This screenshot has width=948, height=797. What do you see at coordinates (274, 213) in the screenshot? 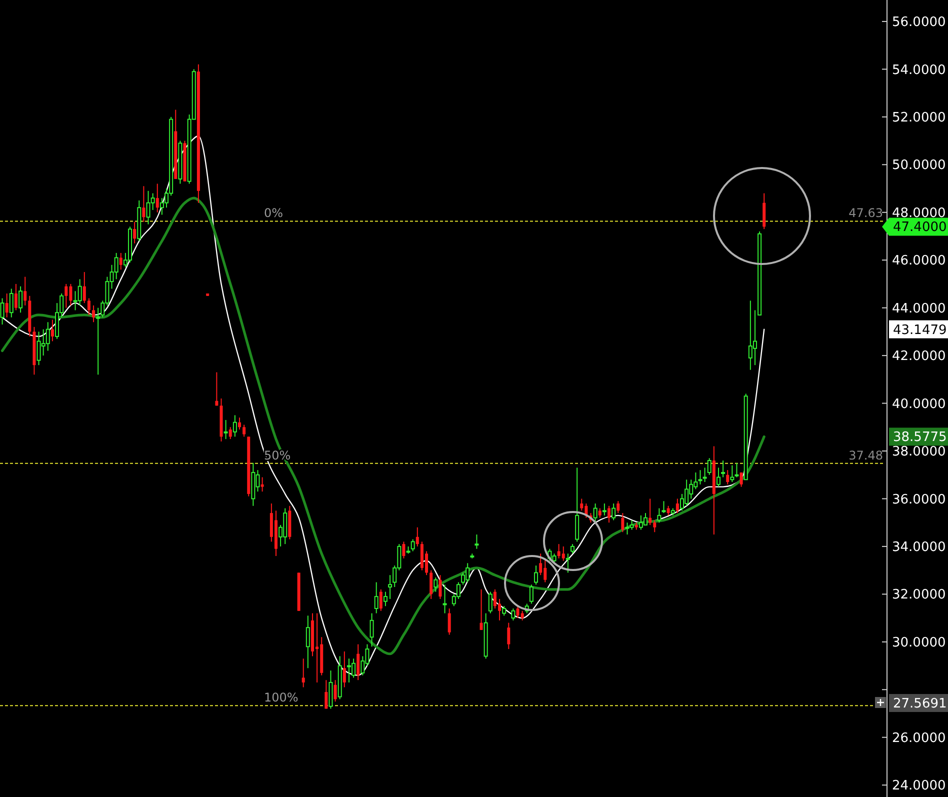
I see `annotation: 0%` at bounding box center [274, 213].